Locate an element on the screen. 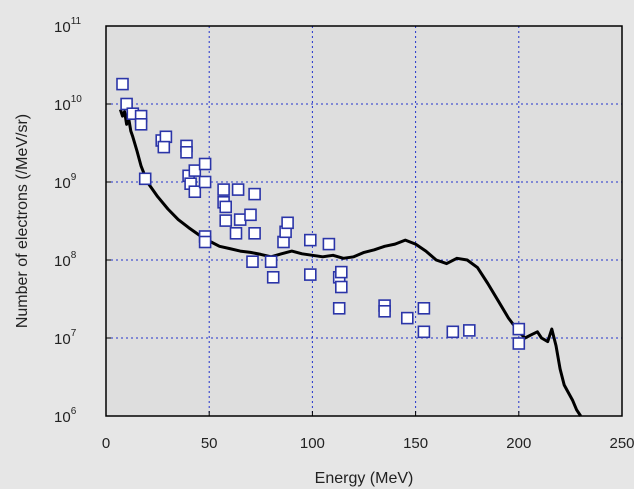  x-axis-ticks: 0 50 100 150 200 250 is located at coordinates (368, 431).